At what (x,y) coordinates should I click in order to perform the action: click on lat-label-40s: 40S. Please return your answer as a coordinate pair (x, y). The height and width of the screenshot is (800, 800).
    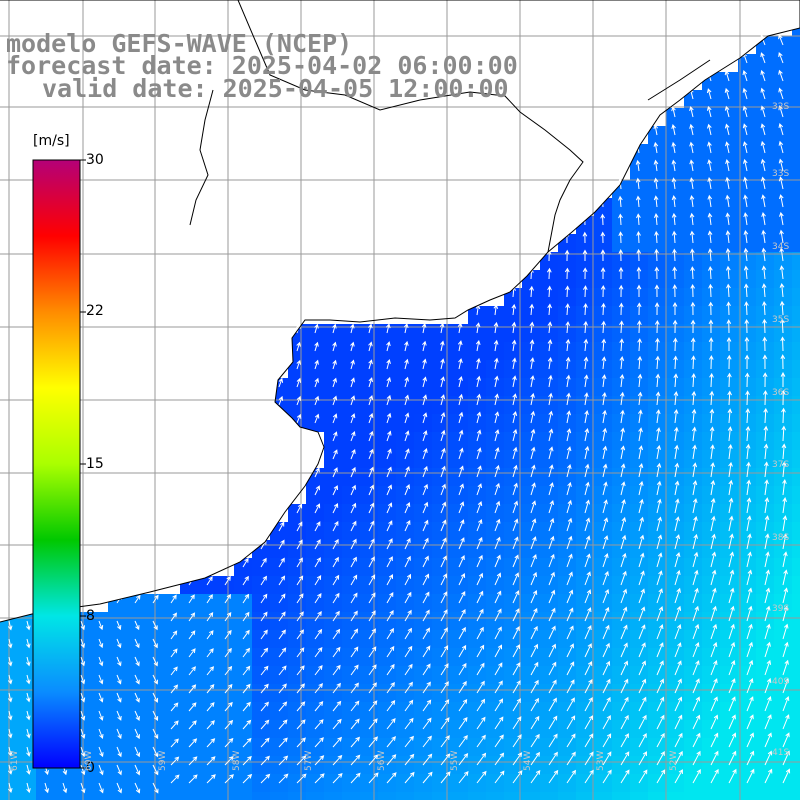
    Looking at the image, I should click on (781, 682).